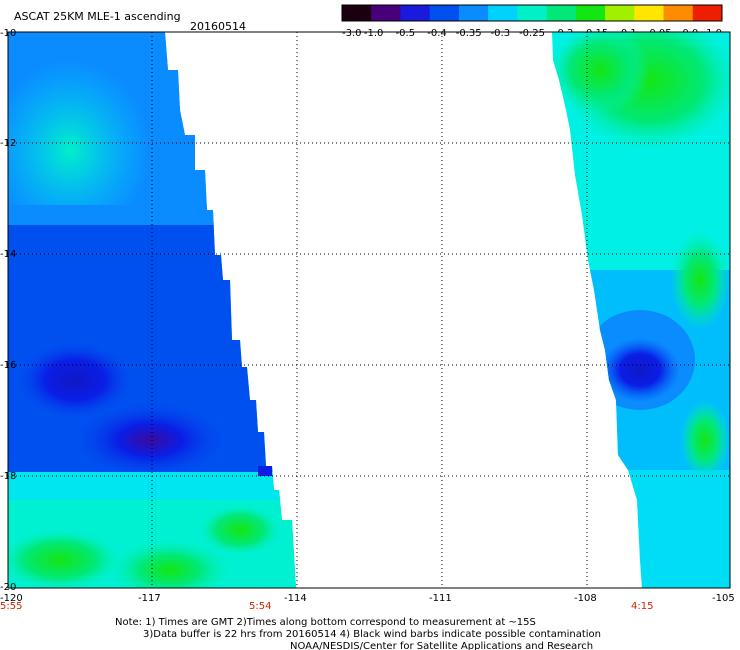  What do you see at coordinates (352, 33) in the screenshot?
I see `colorbar-label: -3.0` at bounding box center [352, 33].